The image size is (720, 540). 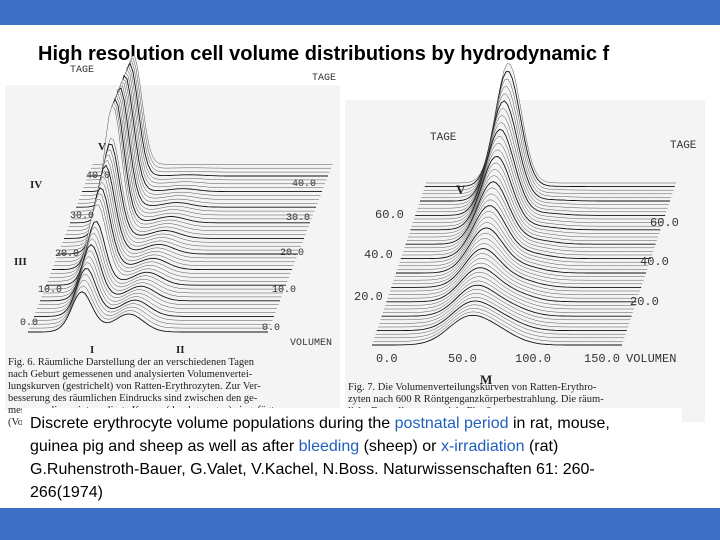 I want to click on highlight-text: bleeding, so click(x=329, y=446).